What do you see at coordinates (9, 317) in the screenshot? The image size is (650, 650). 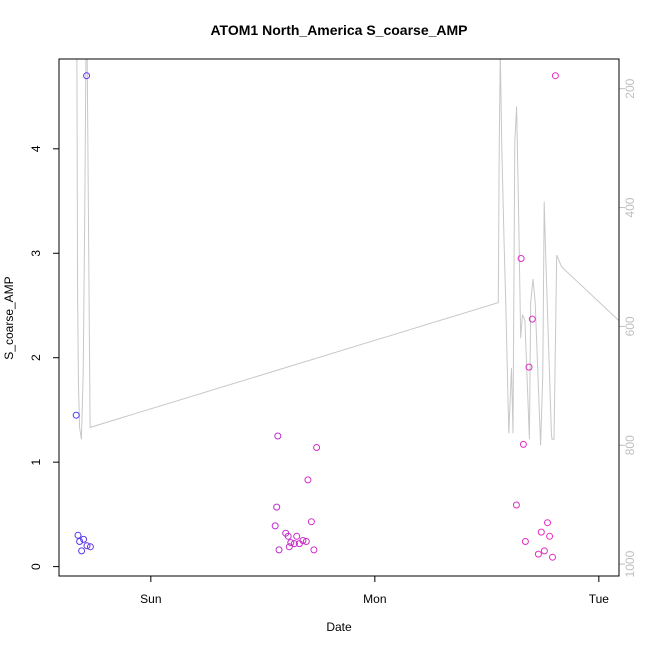 I see `y-axis-label: S_coarse_AMP` at bounding box center [9, 317].